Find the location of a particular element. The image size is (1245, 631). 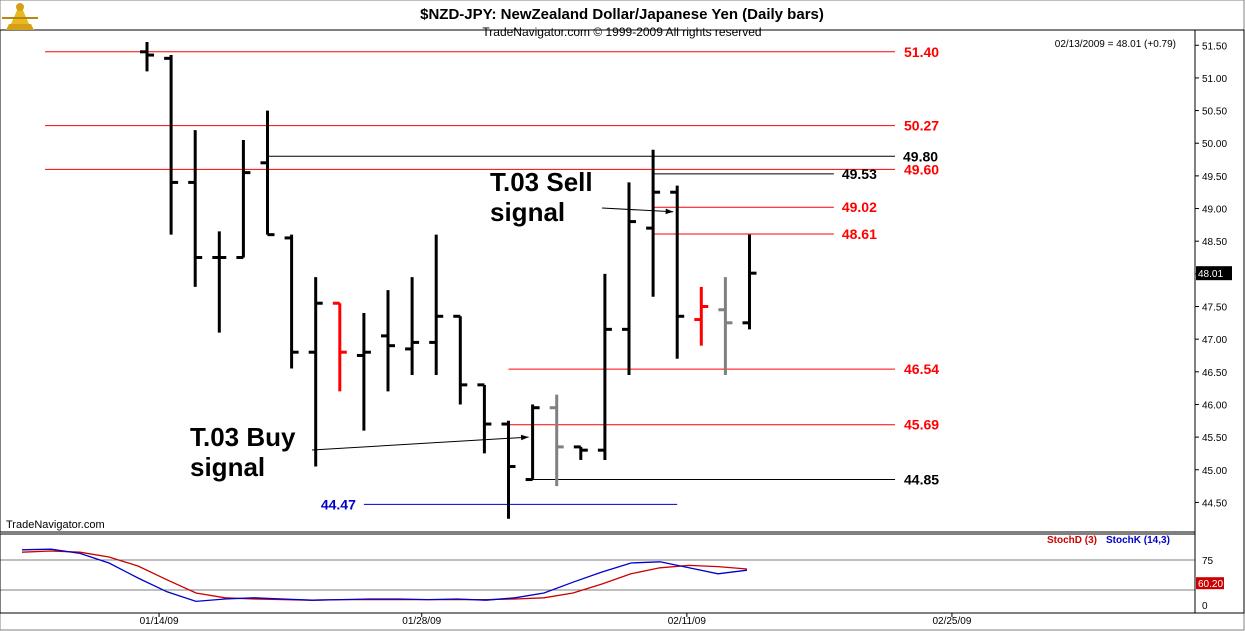

level-label: 49.80 is located at coordinates (920, 156).